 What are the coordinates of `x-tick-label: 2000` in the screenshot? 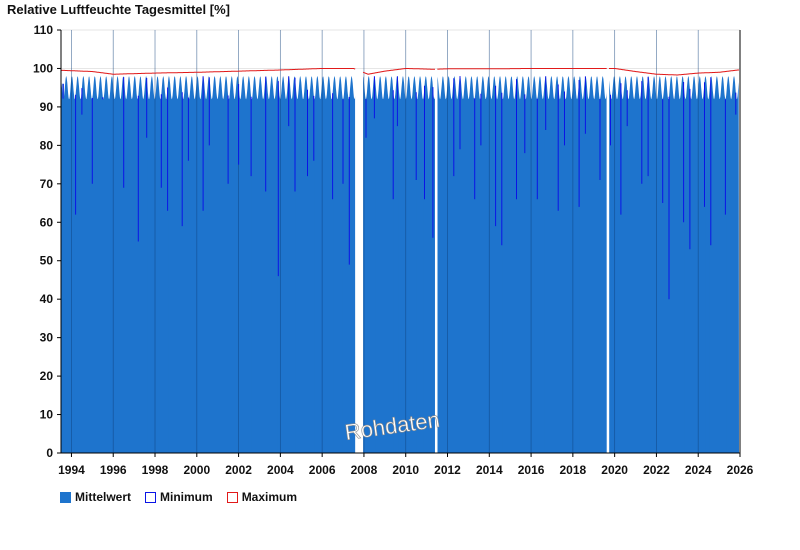 It's located at (196, 470).